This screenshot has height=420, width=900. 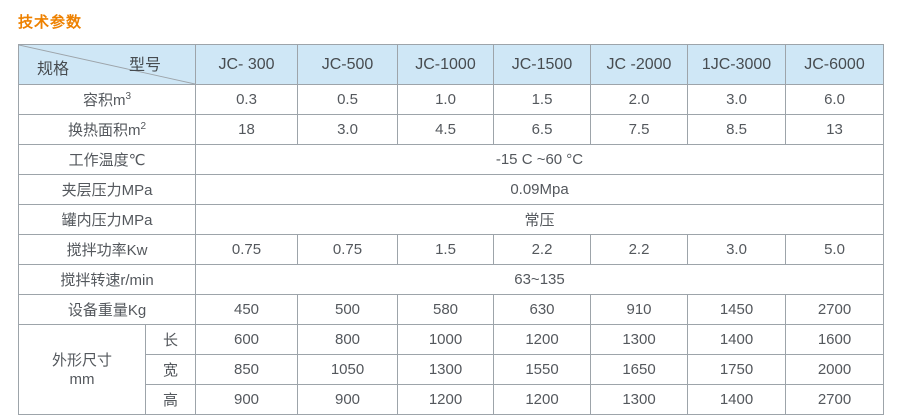 What do you see at coordinates (445, 309) in the screenshot?
I see `cell-weight-2: 580` at bounding box center [445, 309].